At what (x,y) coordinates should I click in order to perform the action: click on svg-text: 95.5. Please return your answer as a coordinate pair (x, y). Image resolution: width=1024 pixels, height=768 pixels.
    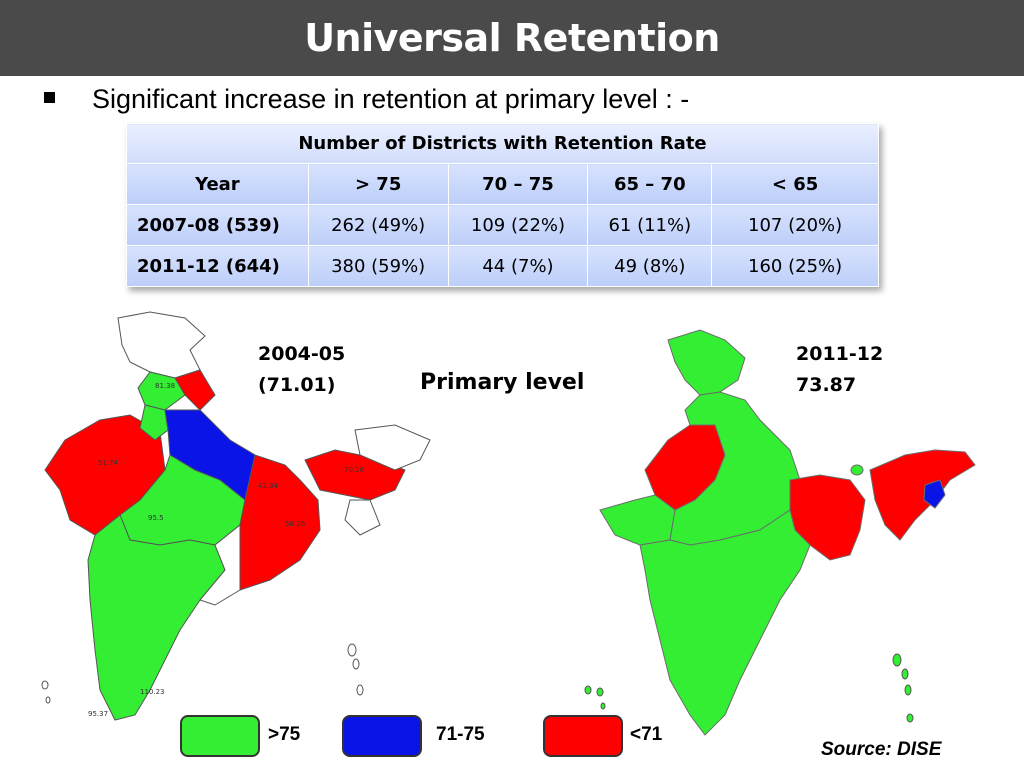
    Looking at the image, I should click on (156, 518).